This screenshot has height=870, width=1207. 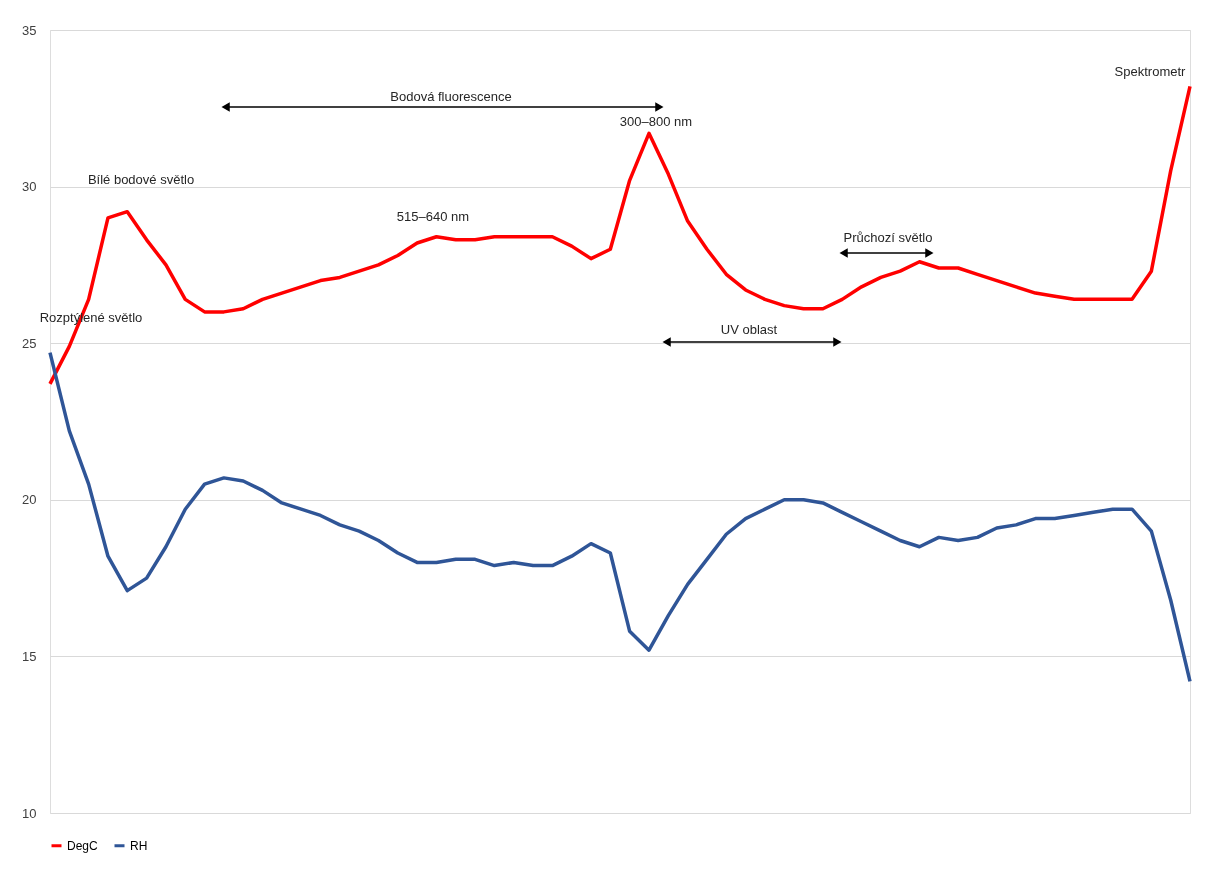 I want to click on annotation: UV oblast, so click(x=749, y=329).